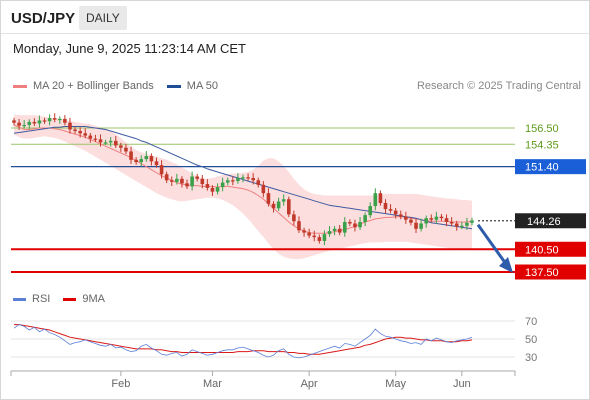 The width and height of the screenshot is (590, 400). I want to click on legend-label-rsi: RSI, so click(41, 299).